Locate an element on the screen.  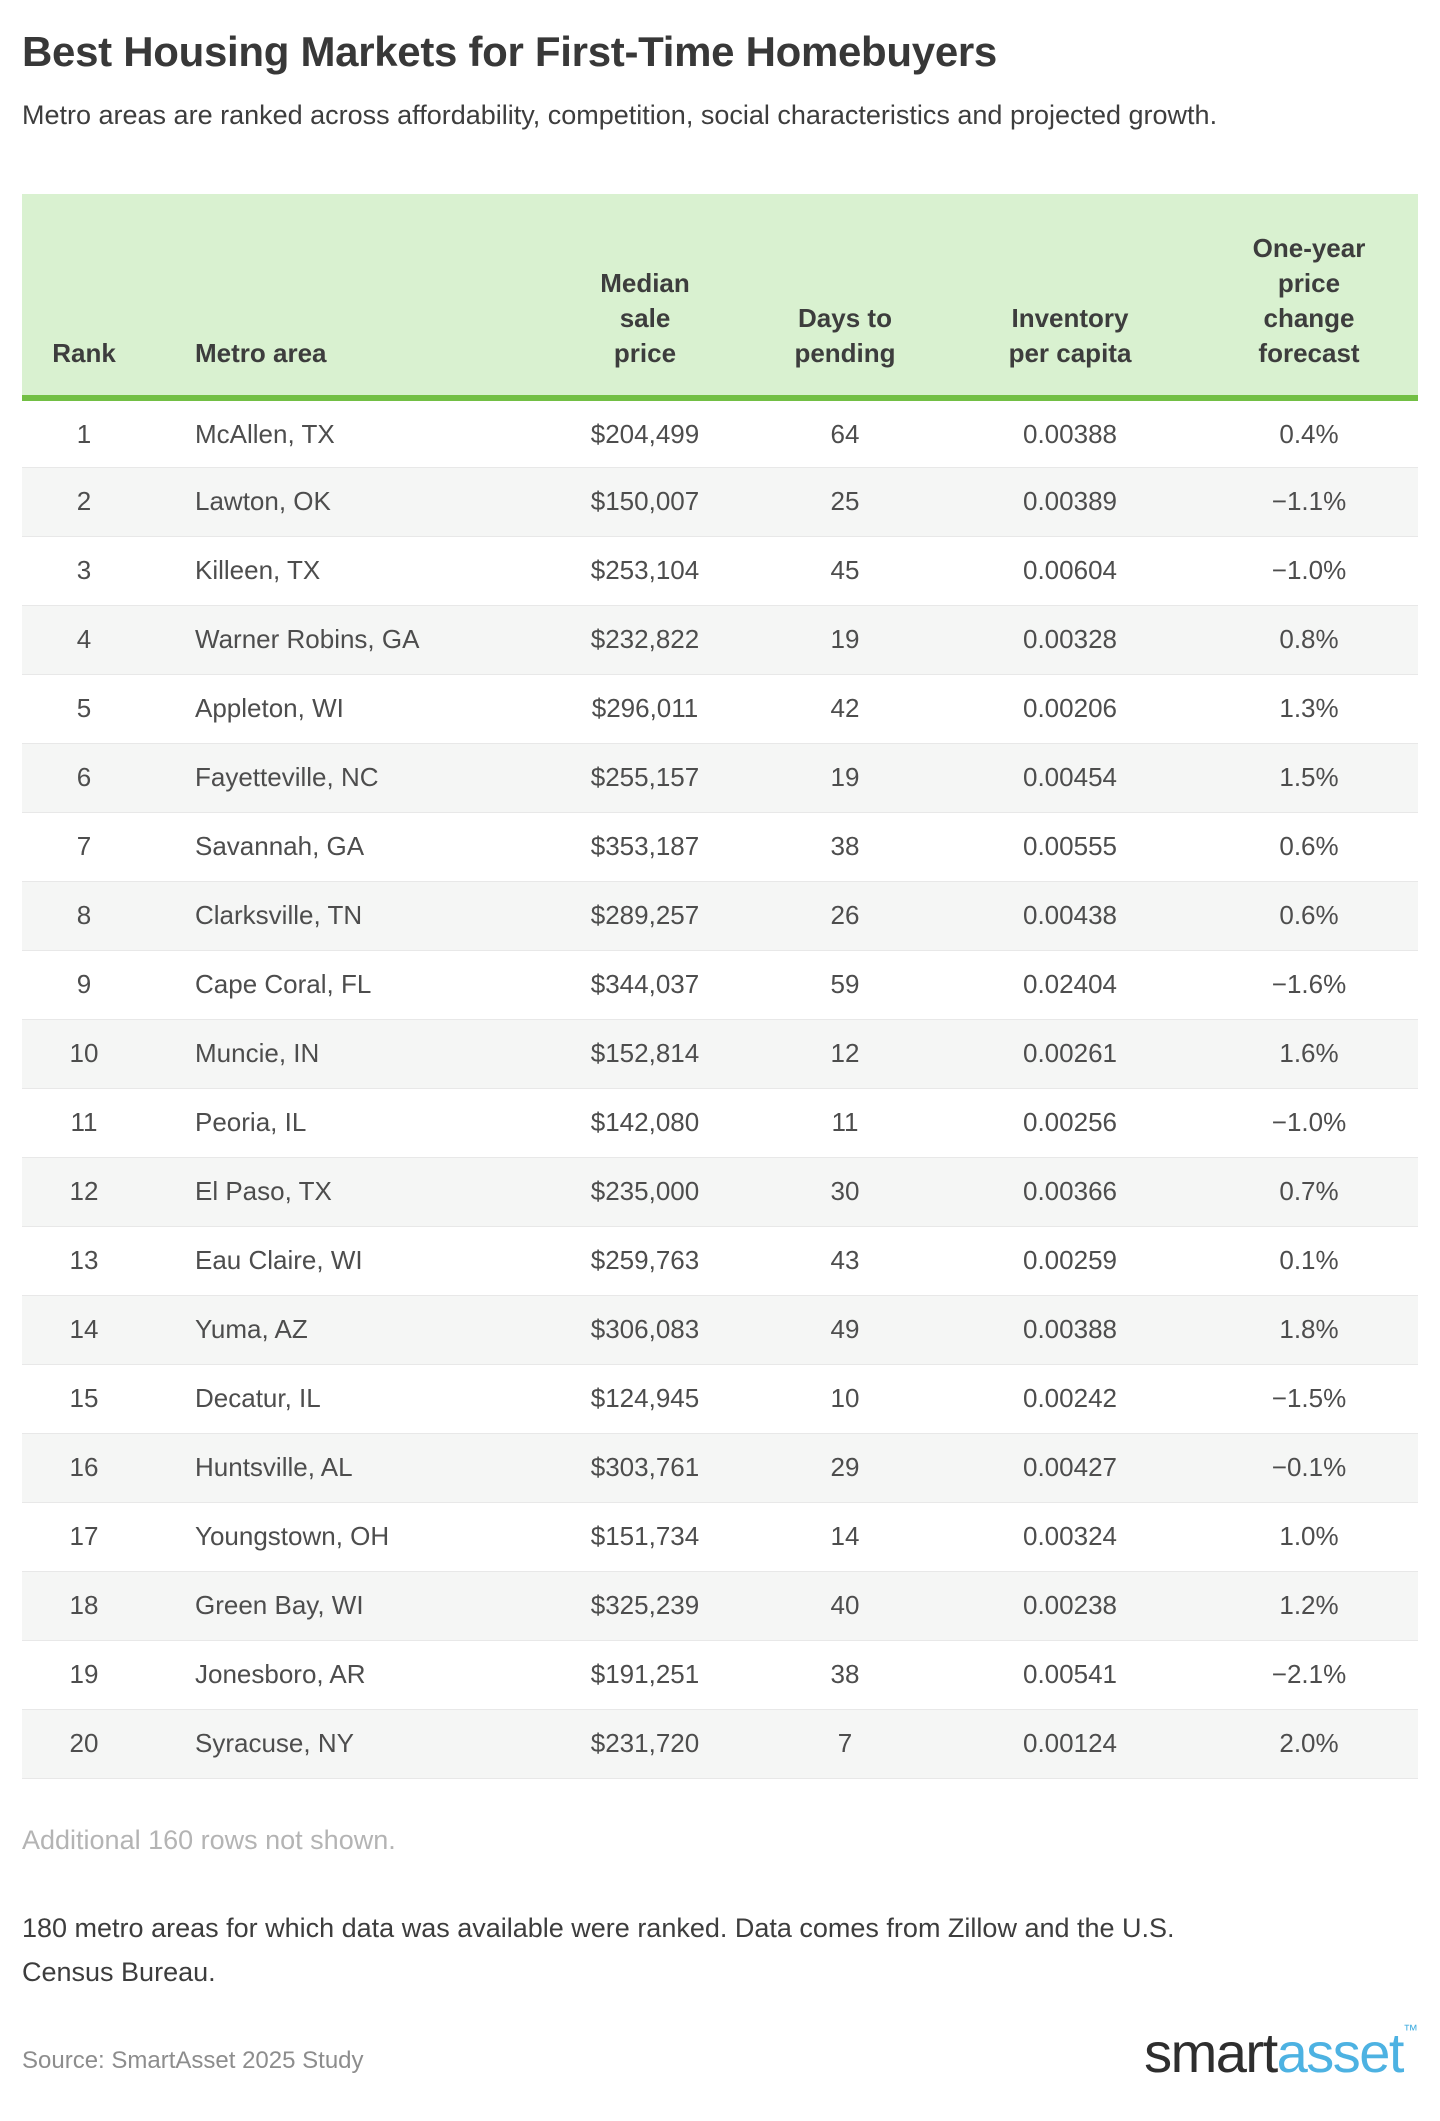
inventory-per-capita-cell: 0.00366 is located at coordinates (1070, 1191).